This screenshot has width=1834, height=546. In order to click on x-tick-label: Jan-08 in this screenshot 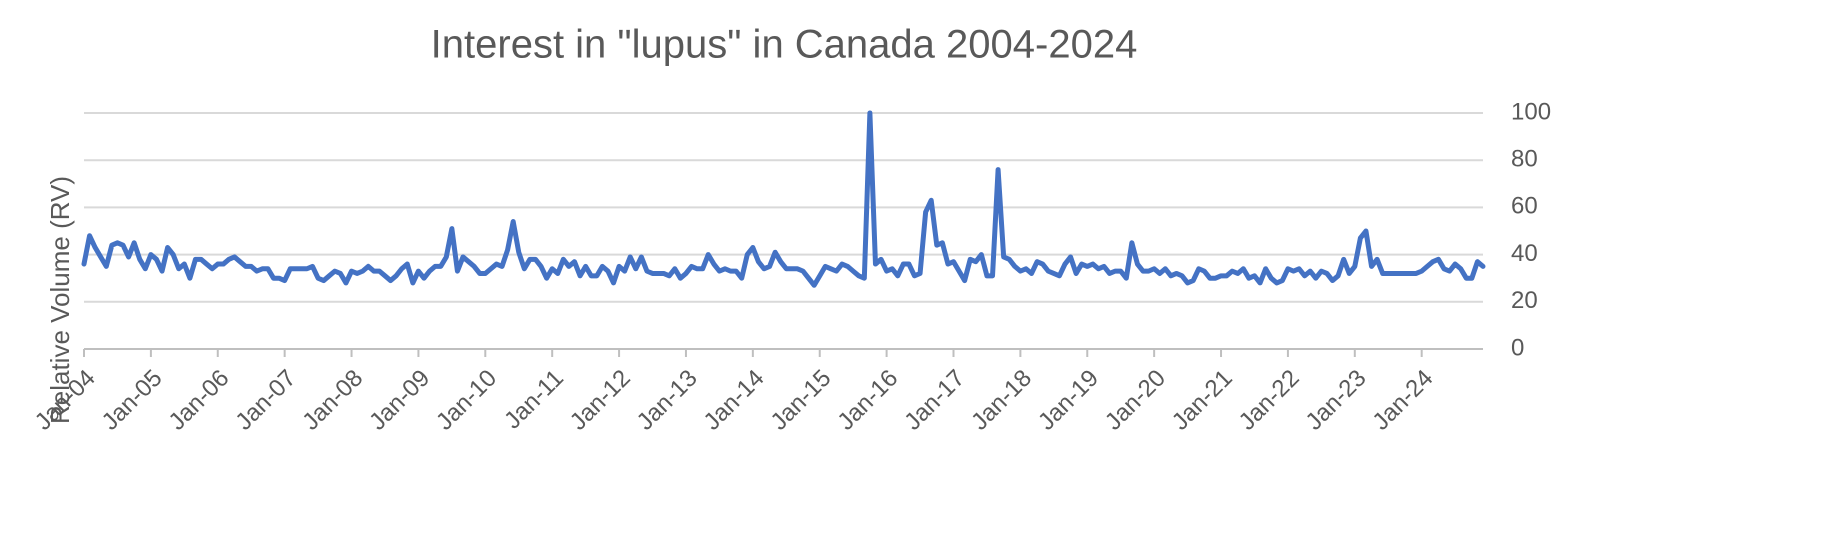, I will do `click(332, 400)`.